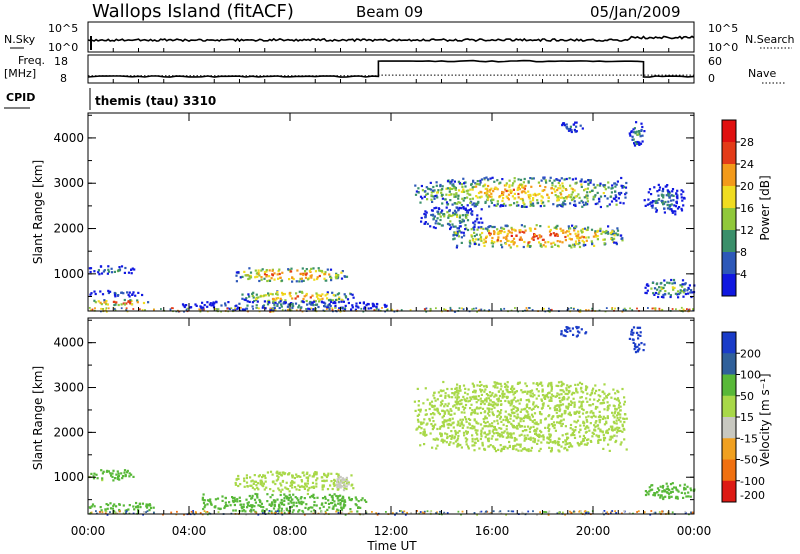 The image size is (800, 554). What do you see at coordinates (694, 531) in the screenshot?
I see `xtick-label: 00:00` at bounding box center [694, 531].